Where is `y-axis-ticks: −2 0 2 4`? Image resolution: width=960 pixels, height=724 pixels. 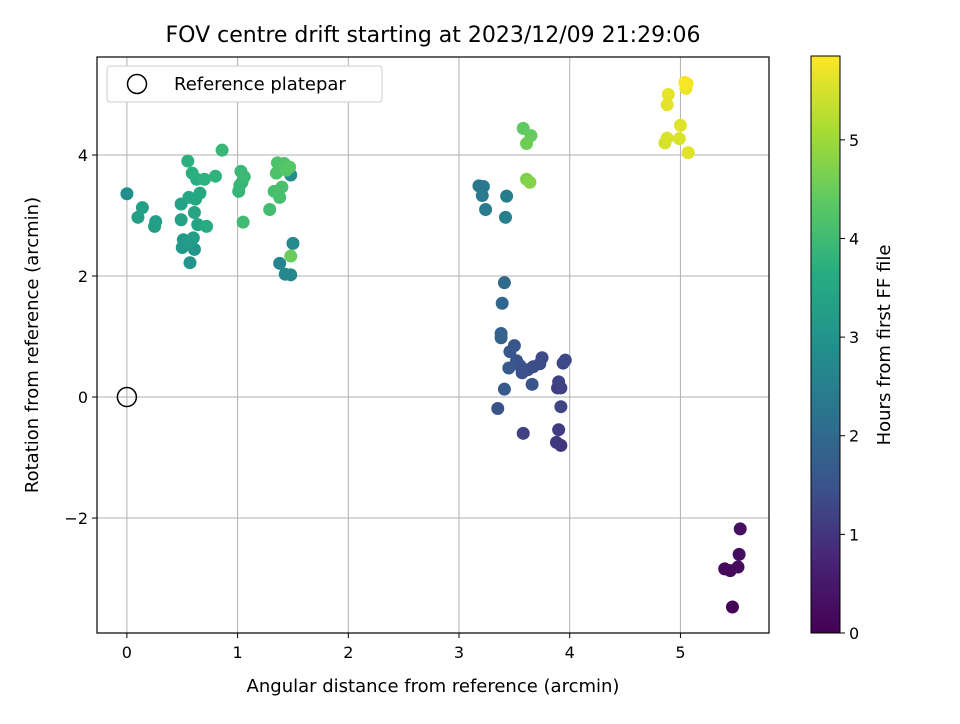
y-axis-ticks: −2 0 2 4 is located at coordinates (80, 337).